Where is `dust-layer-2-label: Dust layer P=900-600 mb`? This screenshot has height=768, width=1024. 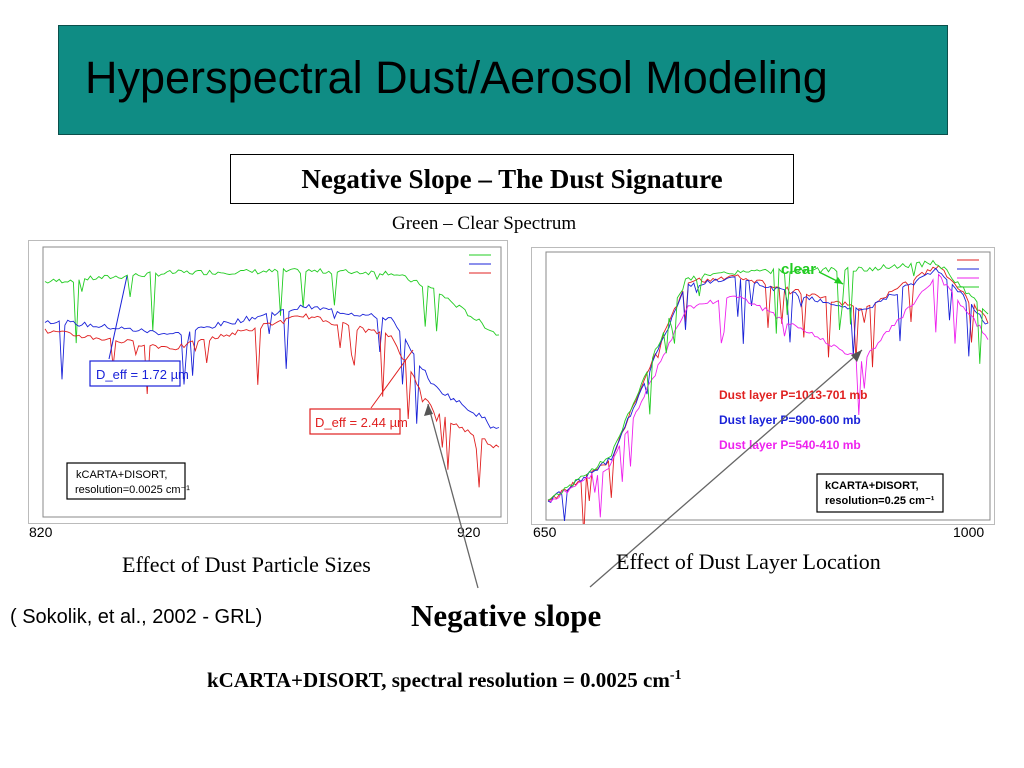
dust-layer-2-label: Dust layer P=900-600 mb is located at coordinates (790, 420).